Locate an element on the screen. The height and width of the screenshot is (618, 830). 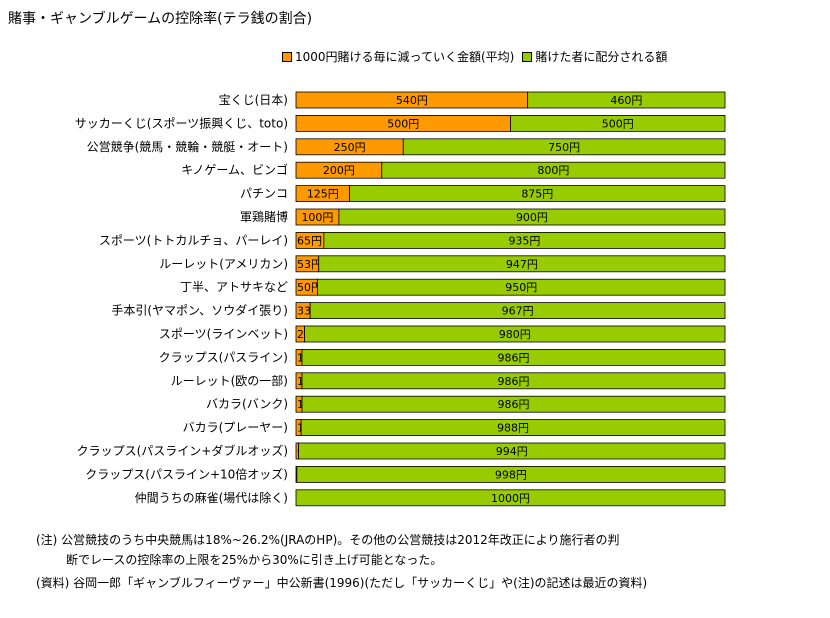
data-label-payout: 994円 is located at coordinates (512, 451).